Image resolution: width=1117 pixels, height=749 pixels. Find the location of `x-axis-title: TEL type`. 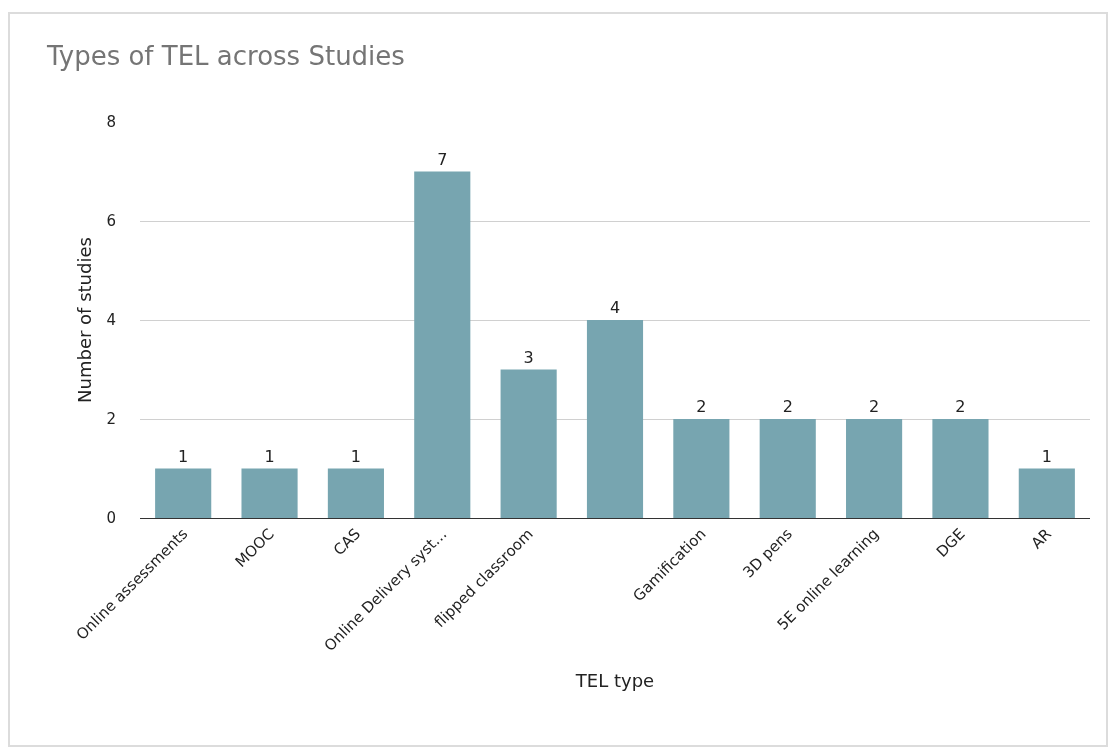

x-axis-title: TEL type is located at coordinates (614, 680).